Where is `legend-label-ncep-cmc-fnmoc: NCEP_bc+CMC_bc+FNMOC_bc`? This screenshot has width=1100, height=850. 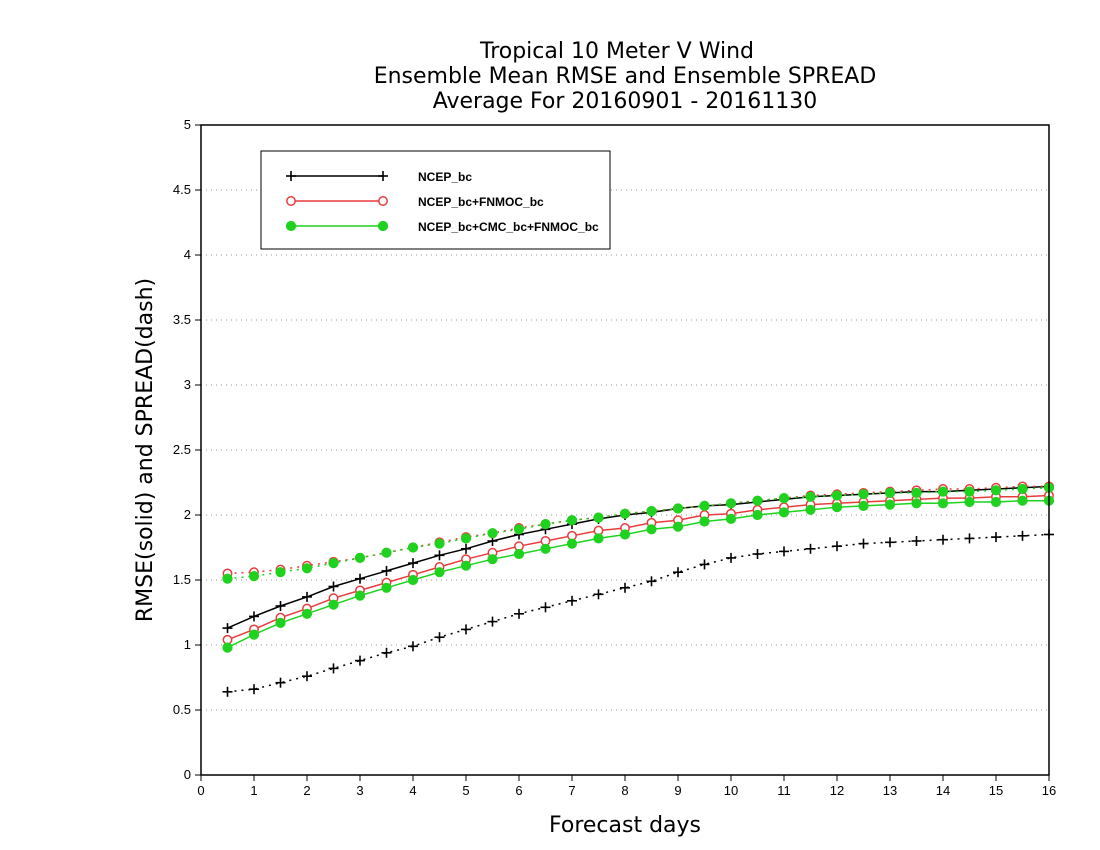
legend-label-ncep-cmc-fnmoc: NCEP_bc+CMC_bc+FNMOC_bc is located at coordinates (508, 227).